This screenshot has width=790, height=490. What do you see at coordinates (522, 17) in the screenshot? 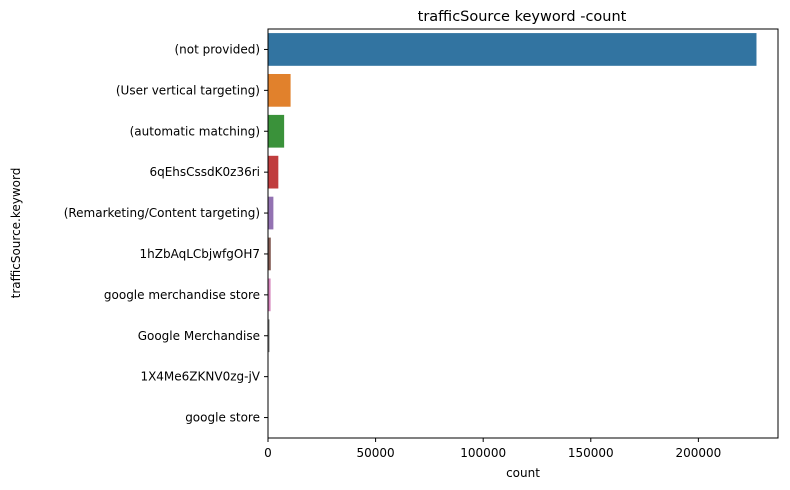
I see `chart-title: trafficSource keyword -count` at bounding box center [522, 17].